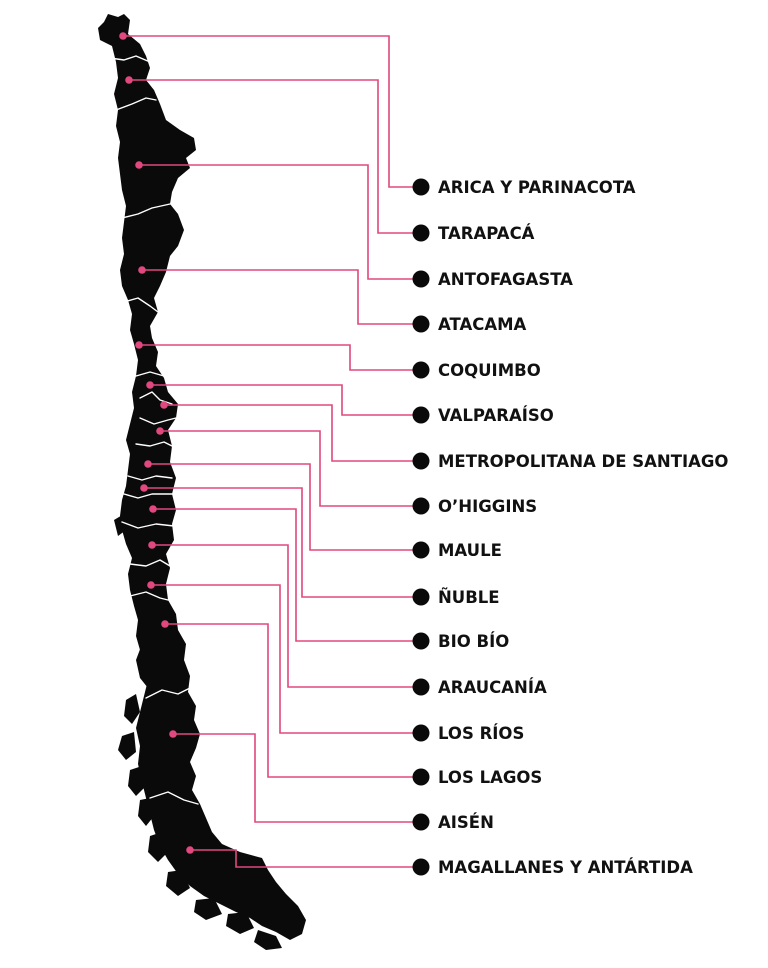 Image resolution: width=768 pixels, height=968 pixels. Describe the element at coordinates (421, 641) in the screenshot. I see `marker-biobio` at that location.